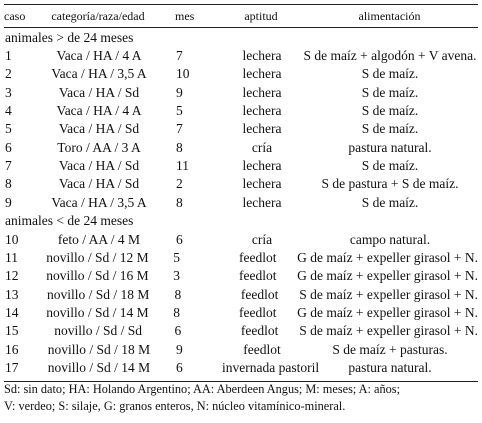 This screenshot has height=423, width=482. What do you see at coordinates (390, 367) in the screenshot?
I see `cell-alimentacion: pastura natural.` at bounding box center [390, 367].